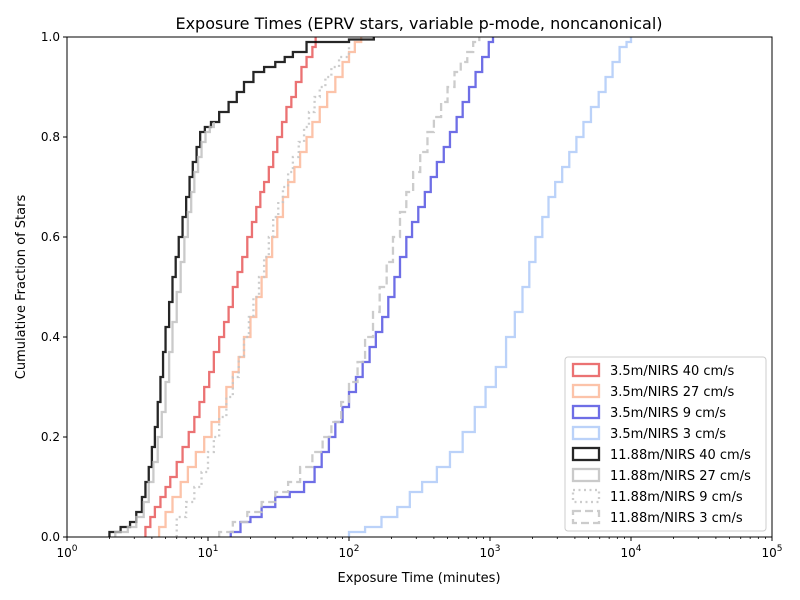 This screenshot has height=600, width=800. I want to click on y-tick-label: 0.6, so click(50, 237).